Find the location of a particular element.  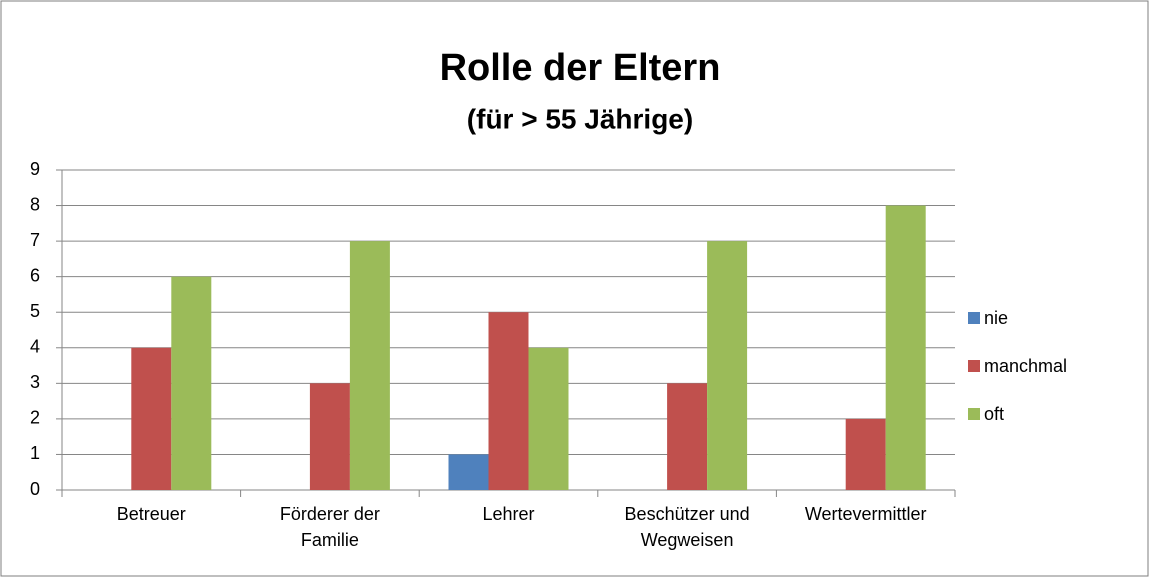

x-tick-label-box: Förderer der Familie is located at coordinates (329, 527).